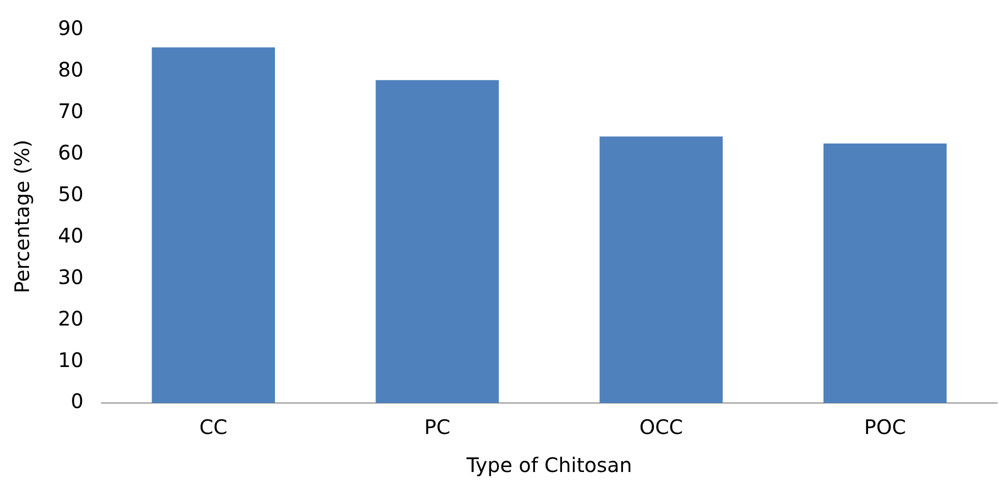 The image size is (999, 485). Describe the element at coordinates (71, 152) in the screenshot. I see `y-tick-label: 60` at that location.